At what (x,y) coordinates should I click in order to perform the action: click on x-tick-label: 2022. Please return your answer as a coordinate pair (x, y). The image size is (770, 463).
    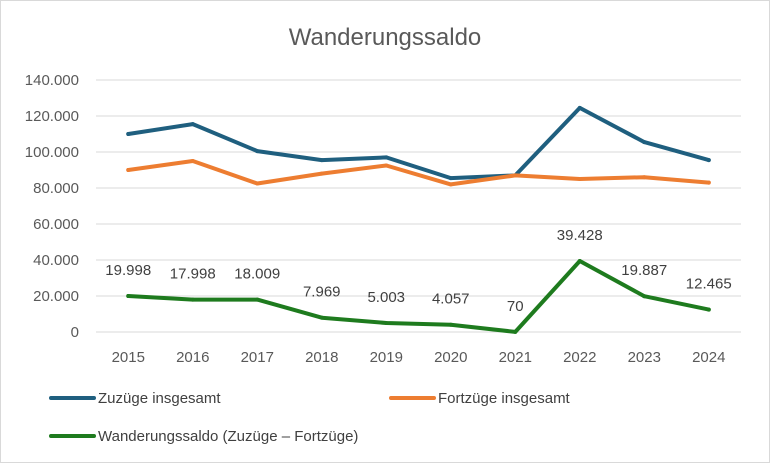
    Looking at the image, I should click on (579, 357).